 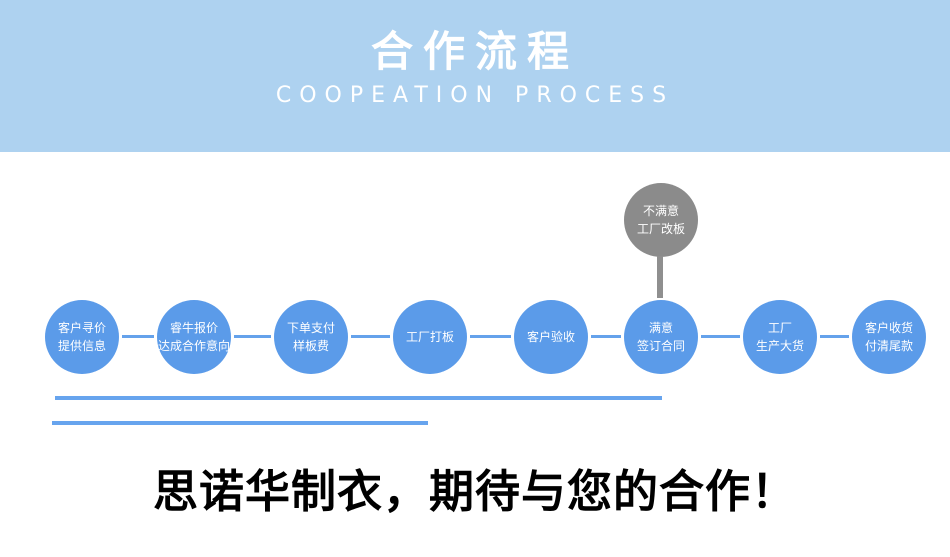 What do you see at coordinates (240, 423) in the screenshot?
I see `divider-line-short` at bounding box center [240, 423].